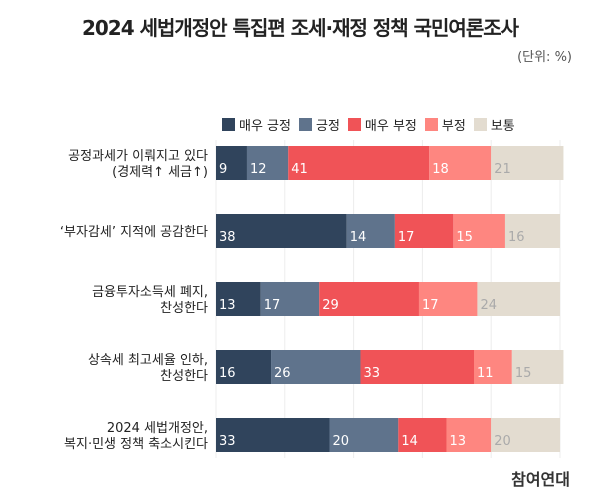  What do you see at coordinates (157, 428) in the screenshot?
I see `category-label: 2024 세법개정안,` at bounding box center [157, 428].